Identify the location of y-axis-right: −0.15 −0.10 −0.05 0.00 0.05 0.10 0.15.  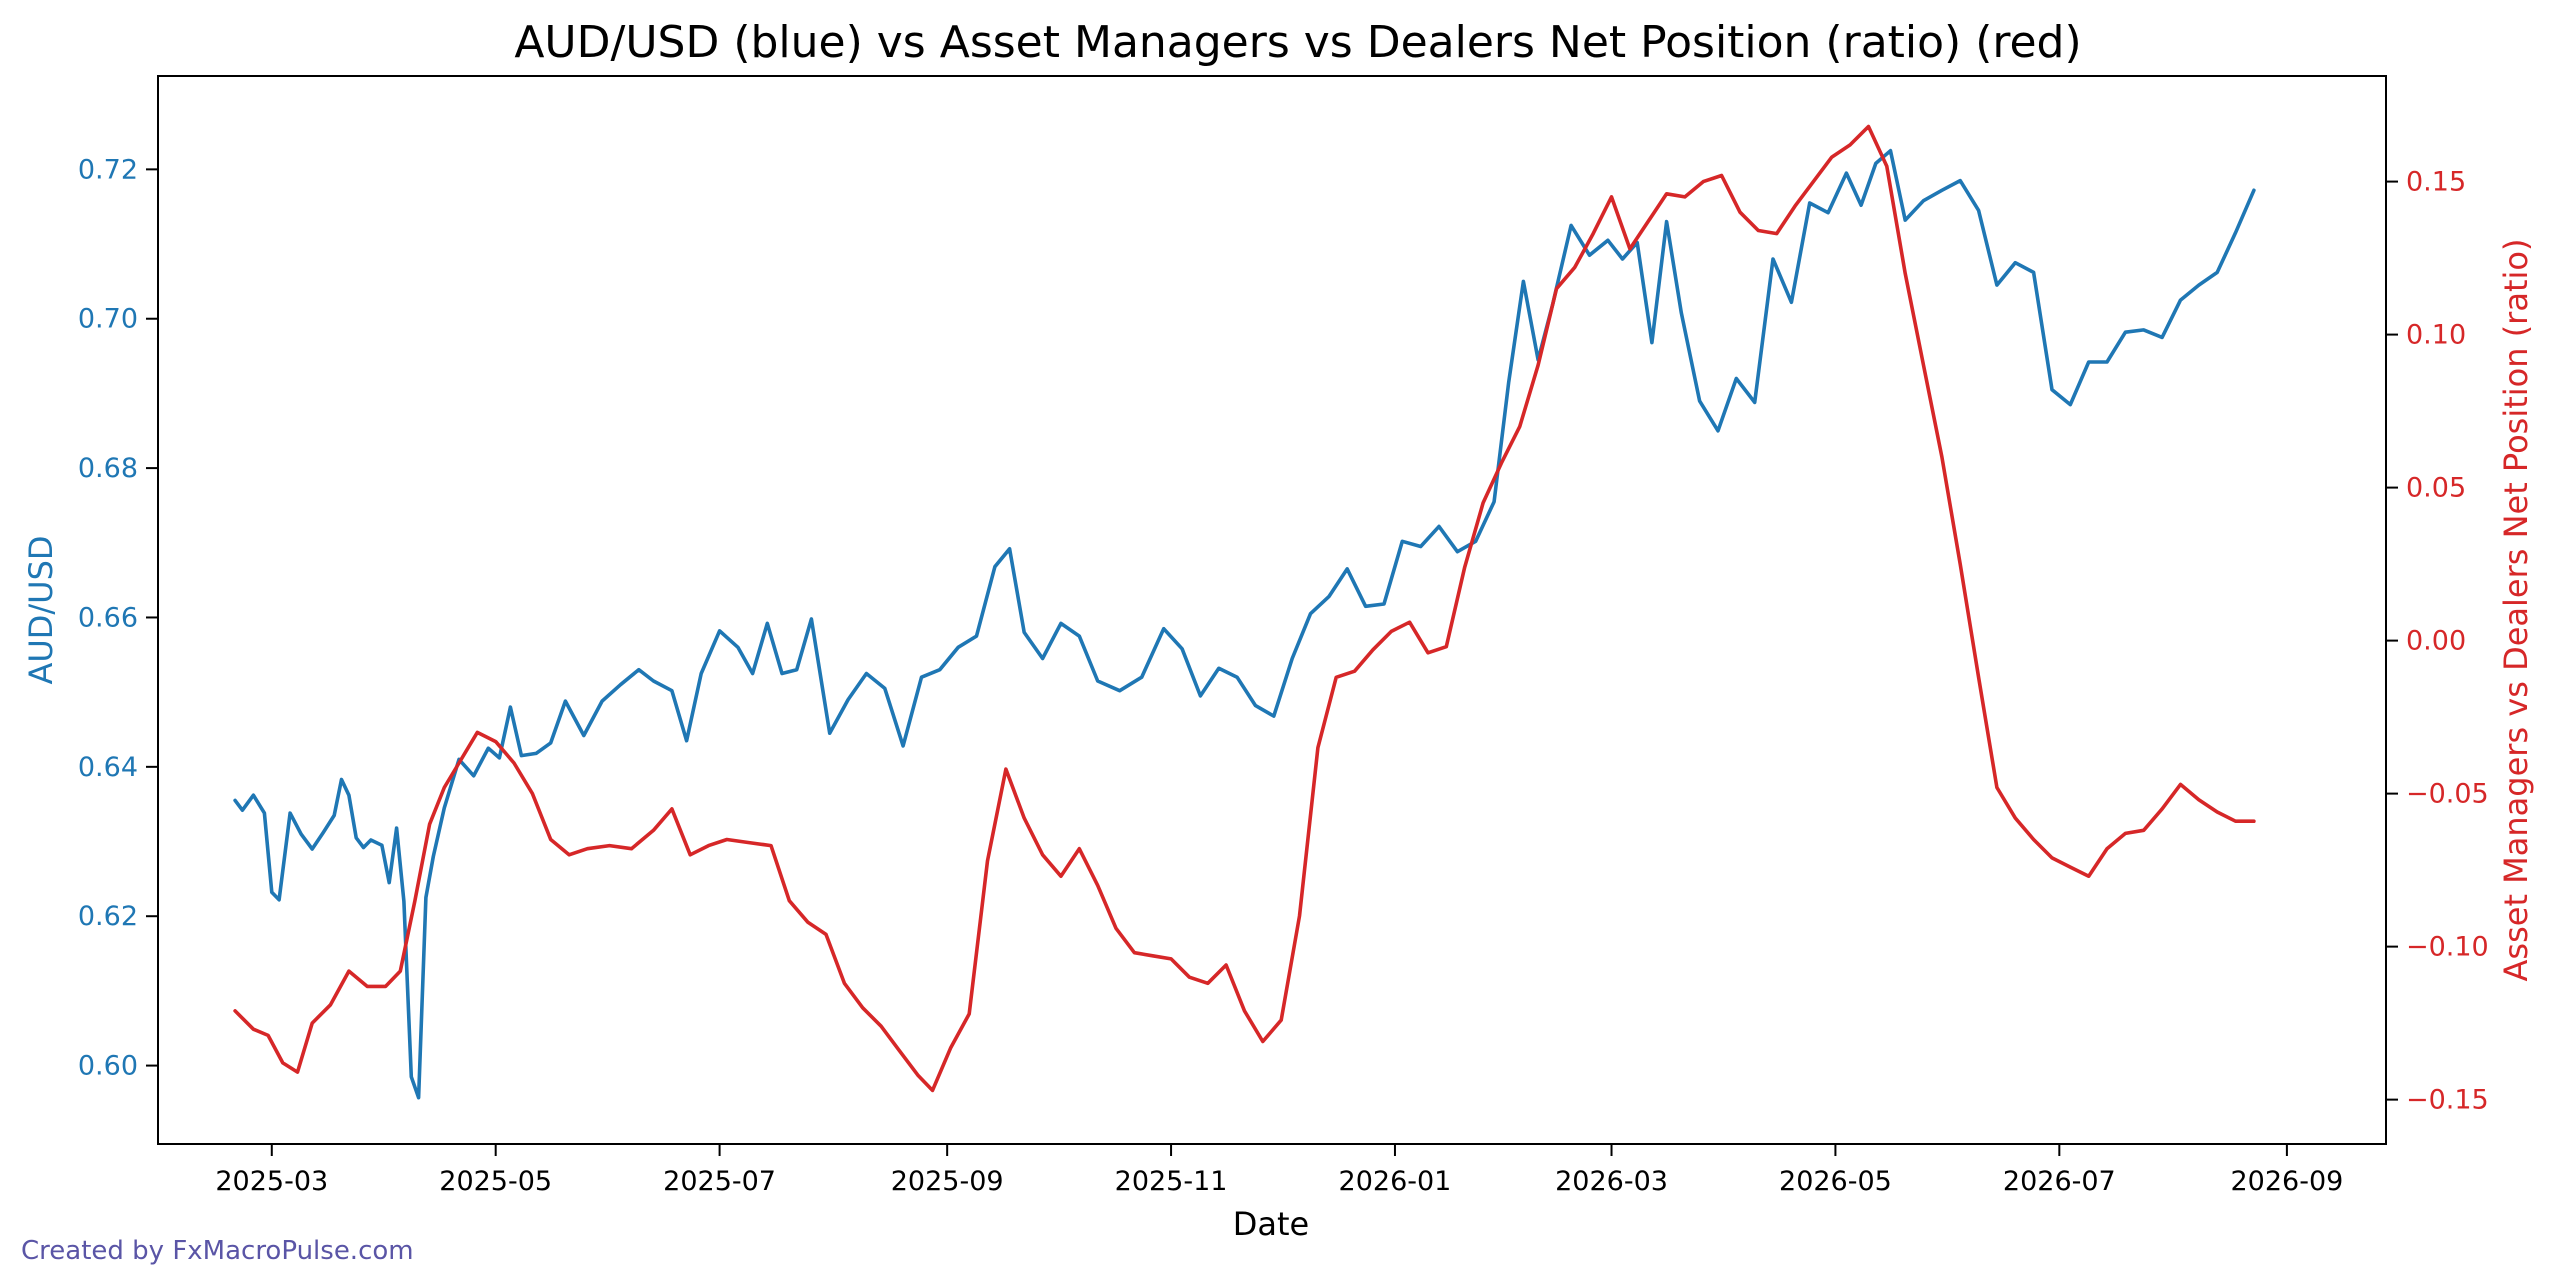
(2437, 641).